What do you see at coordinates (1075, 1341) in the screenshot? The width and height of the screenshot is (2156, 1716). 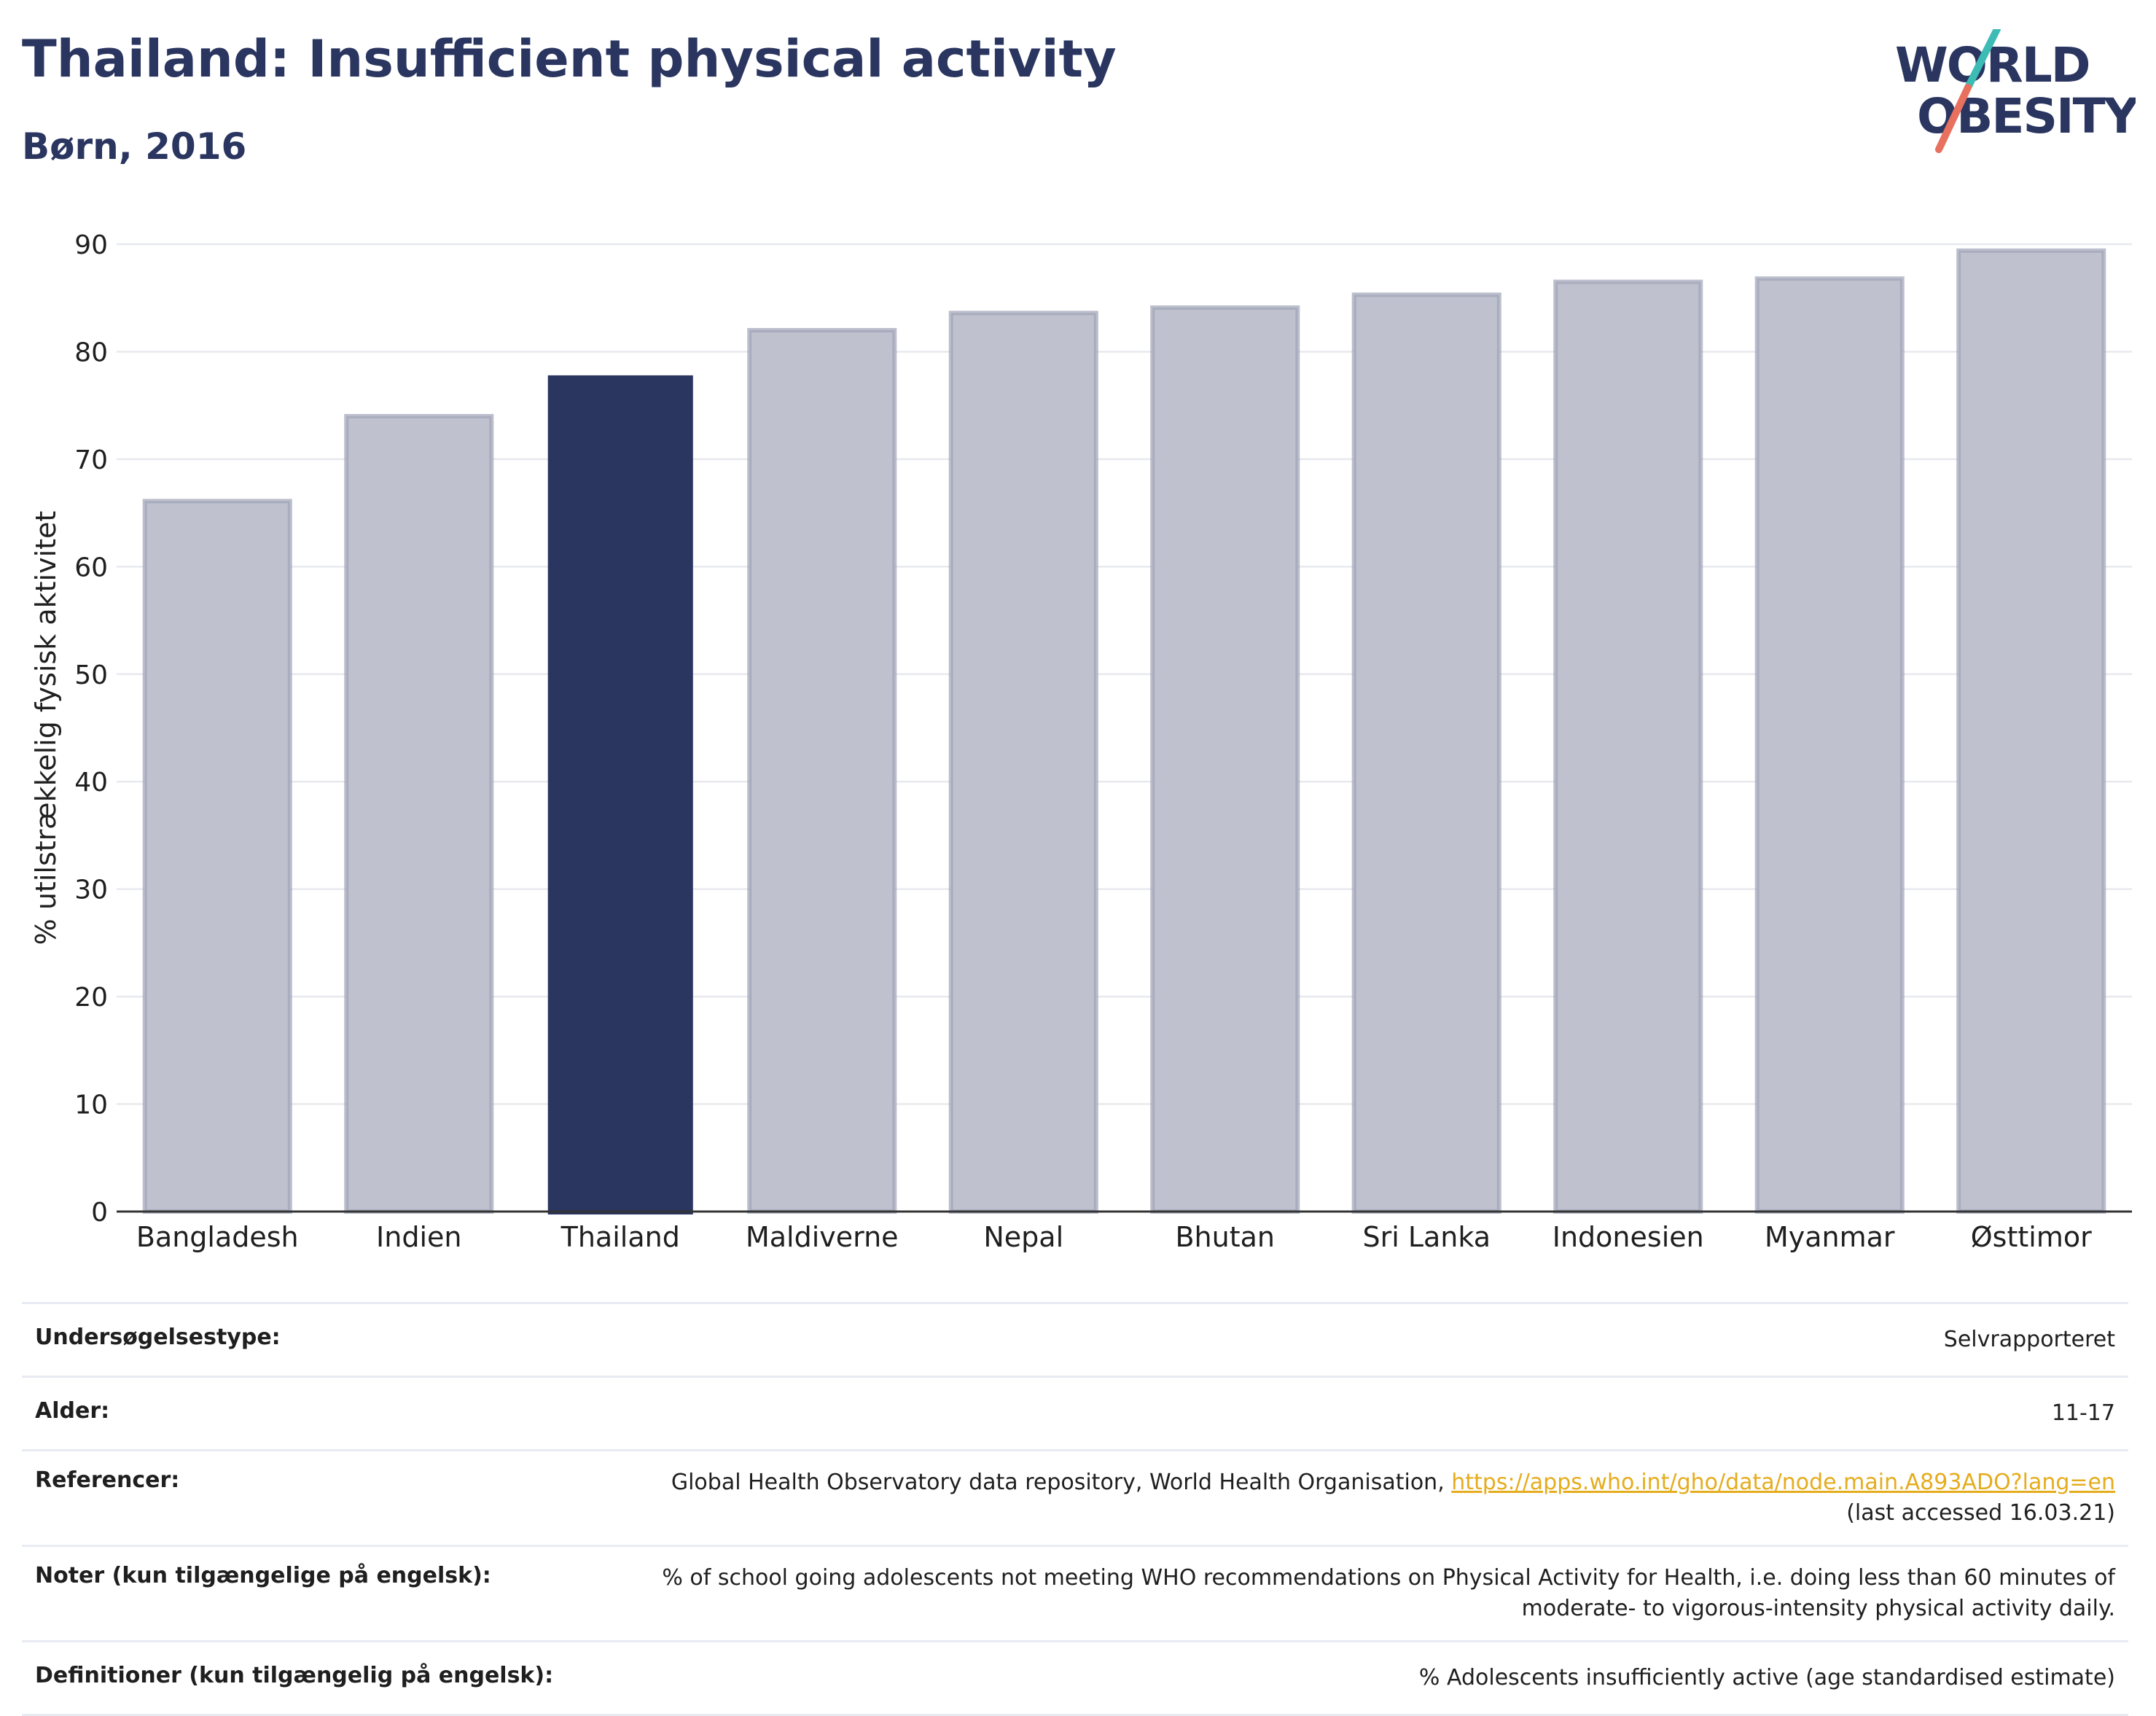 I see `meta-row-survey-type: Undersøgelsestype: Selvrapporteret` at bounding box center [1075, 1341].